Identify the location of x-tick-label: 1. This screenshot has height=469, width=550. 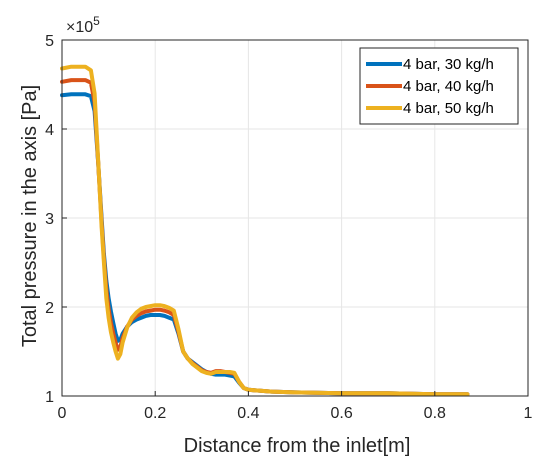
(528, 413).